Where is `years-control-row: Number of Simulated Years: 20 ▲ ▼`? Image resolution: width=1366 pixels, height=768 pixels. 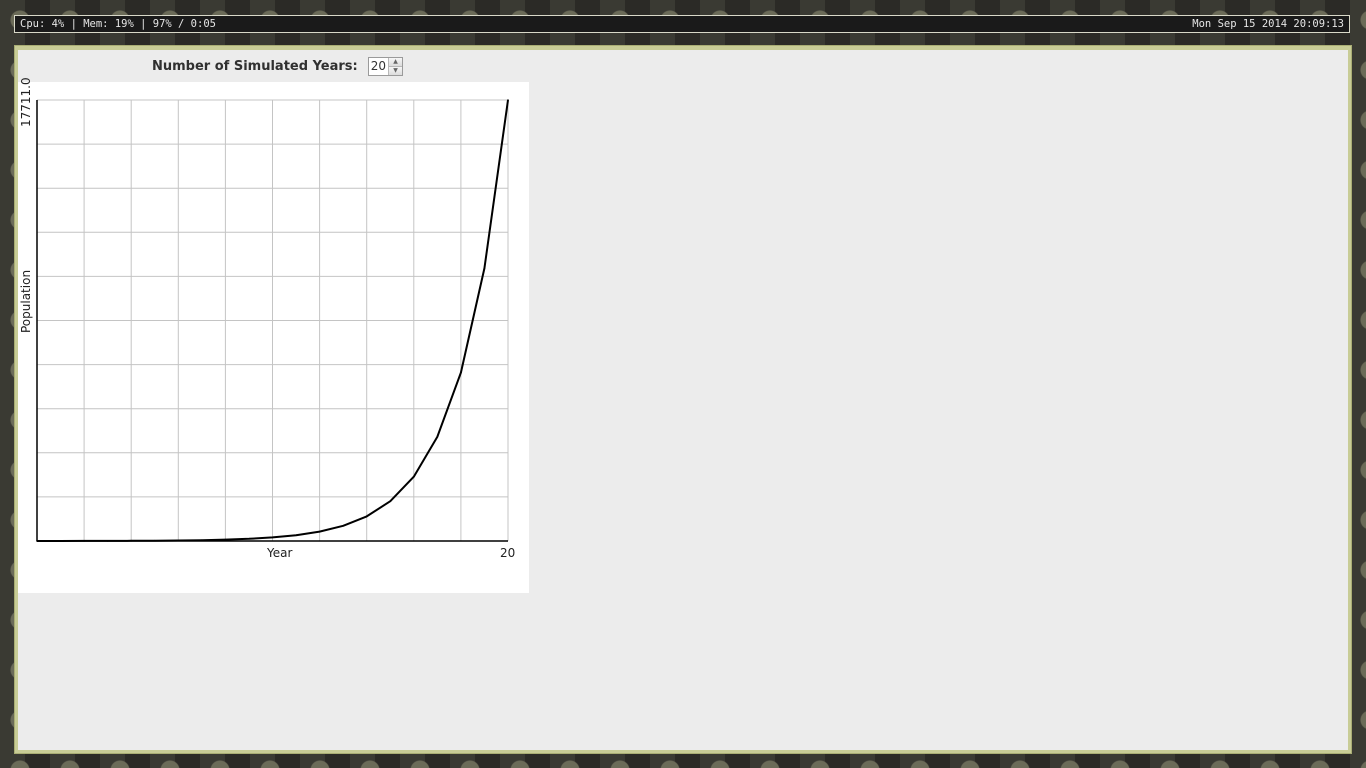
years-control-row: Number of Simulated Years: 20 ▲ ▼ is located at coordinates (277, 66).